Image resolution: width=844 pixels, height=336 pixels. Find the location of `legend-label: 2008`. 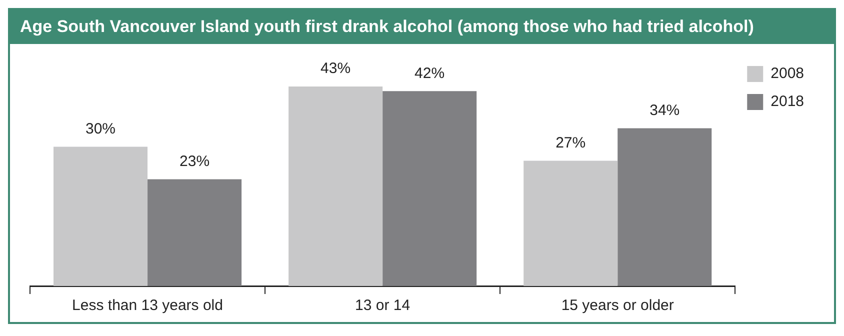

legend-label: 2008 is located at coordinates (787, 73).